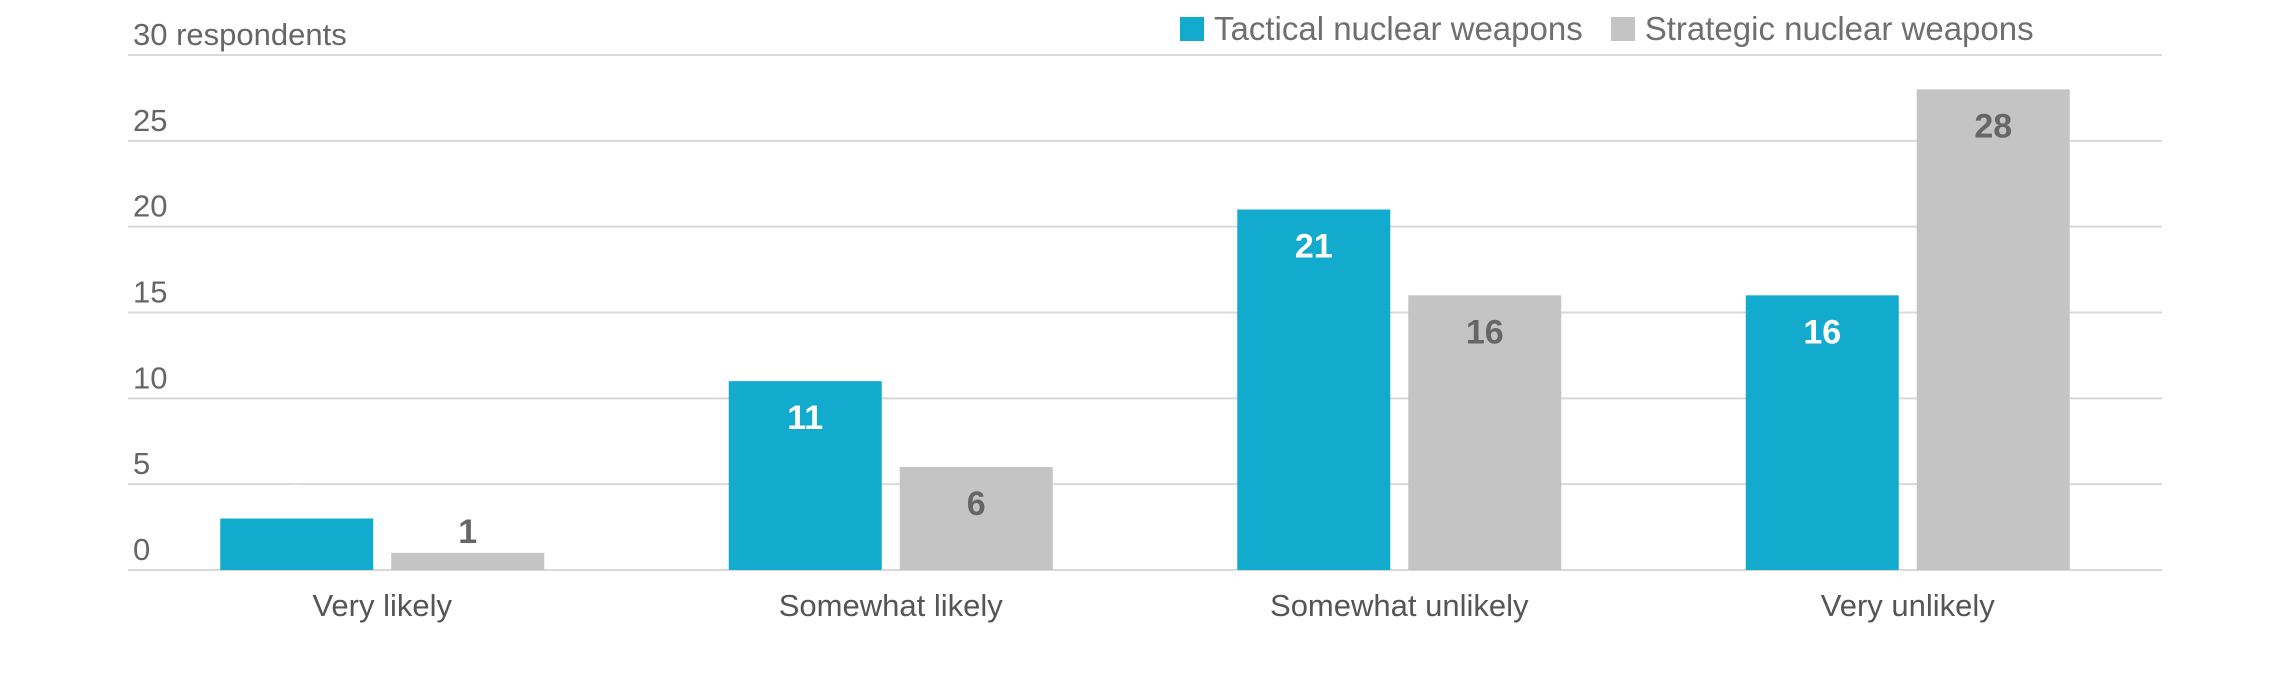  I want to click on bar-value-label: 3, so click(296, 498).